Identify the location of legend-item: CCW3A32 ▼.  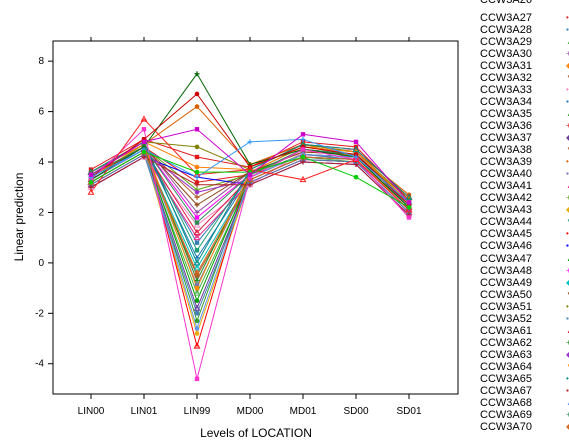
(524, 78).